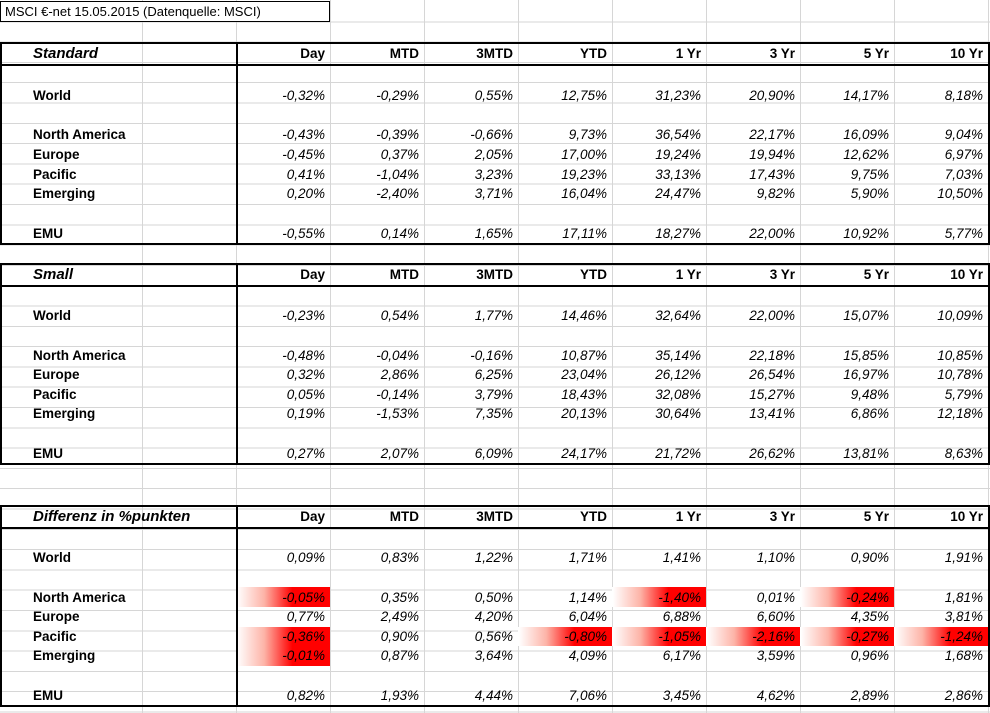 The image size is (990, 713). I want to click on value-cell: 1,81%, so click(963, 597).